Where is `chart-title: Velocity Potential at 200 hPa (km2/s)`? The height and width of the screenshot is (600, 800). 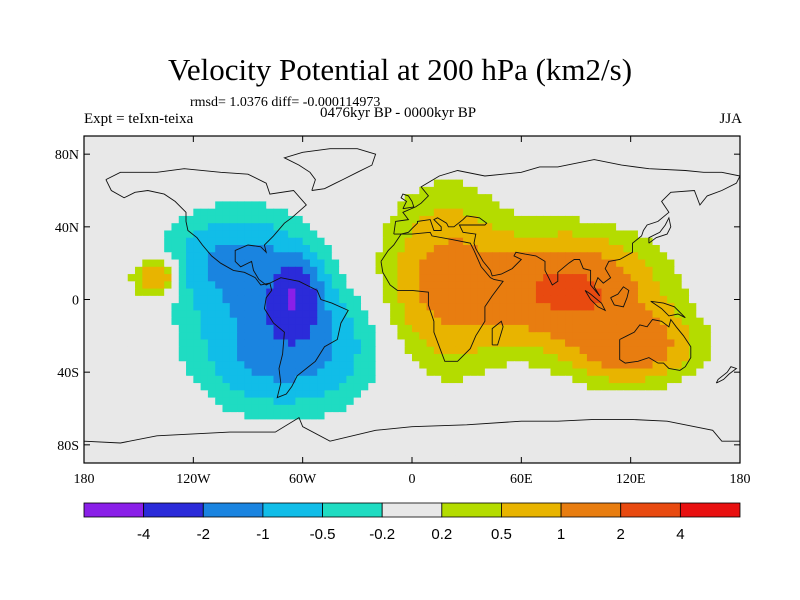 chart-title: Velocity Potential at 200 hPa (km2/s) is located at coordinates (400, 69).